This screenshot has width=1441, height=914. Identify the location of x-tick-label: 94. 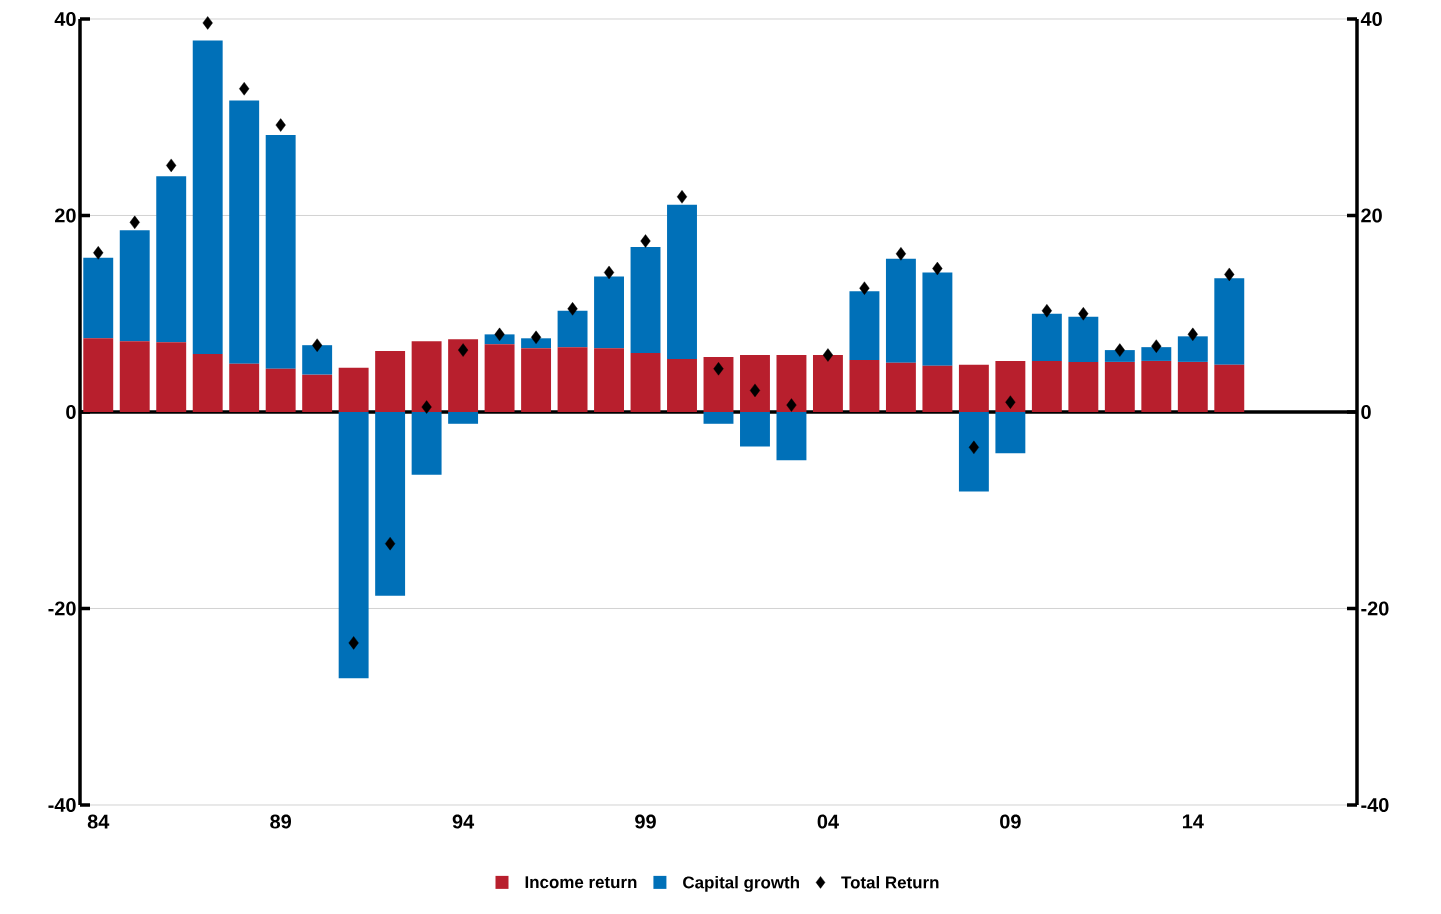
(463, 821).